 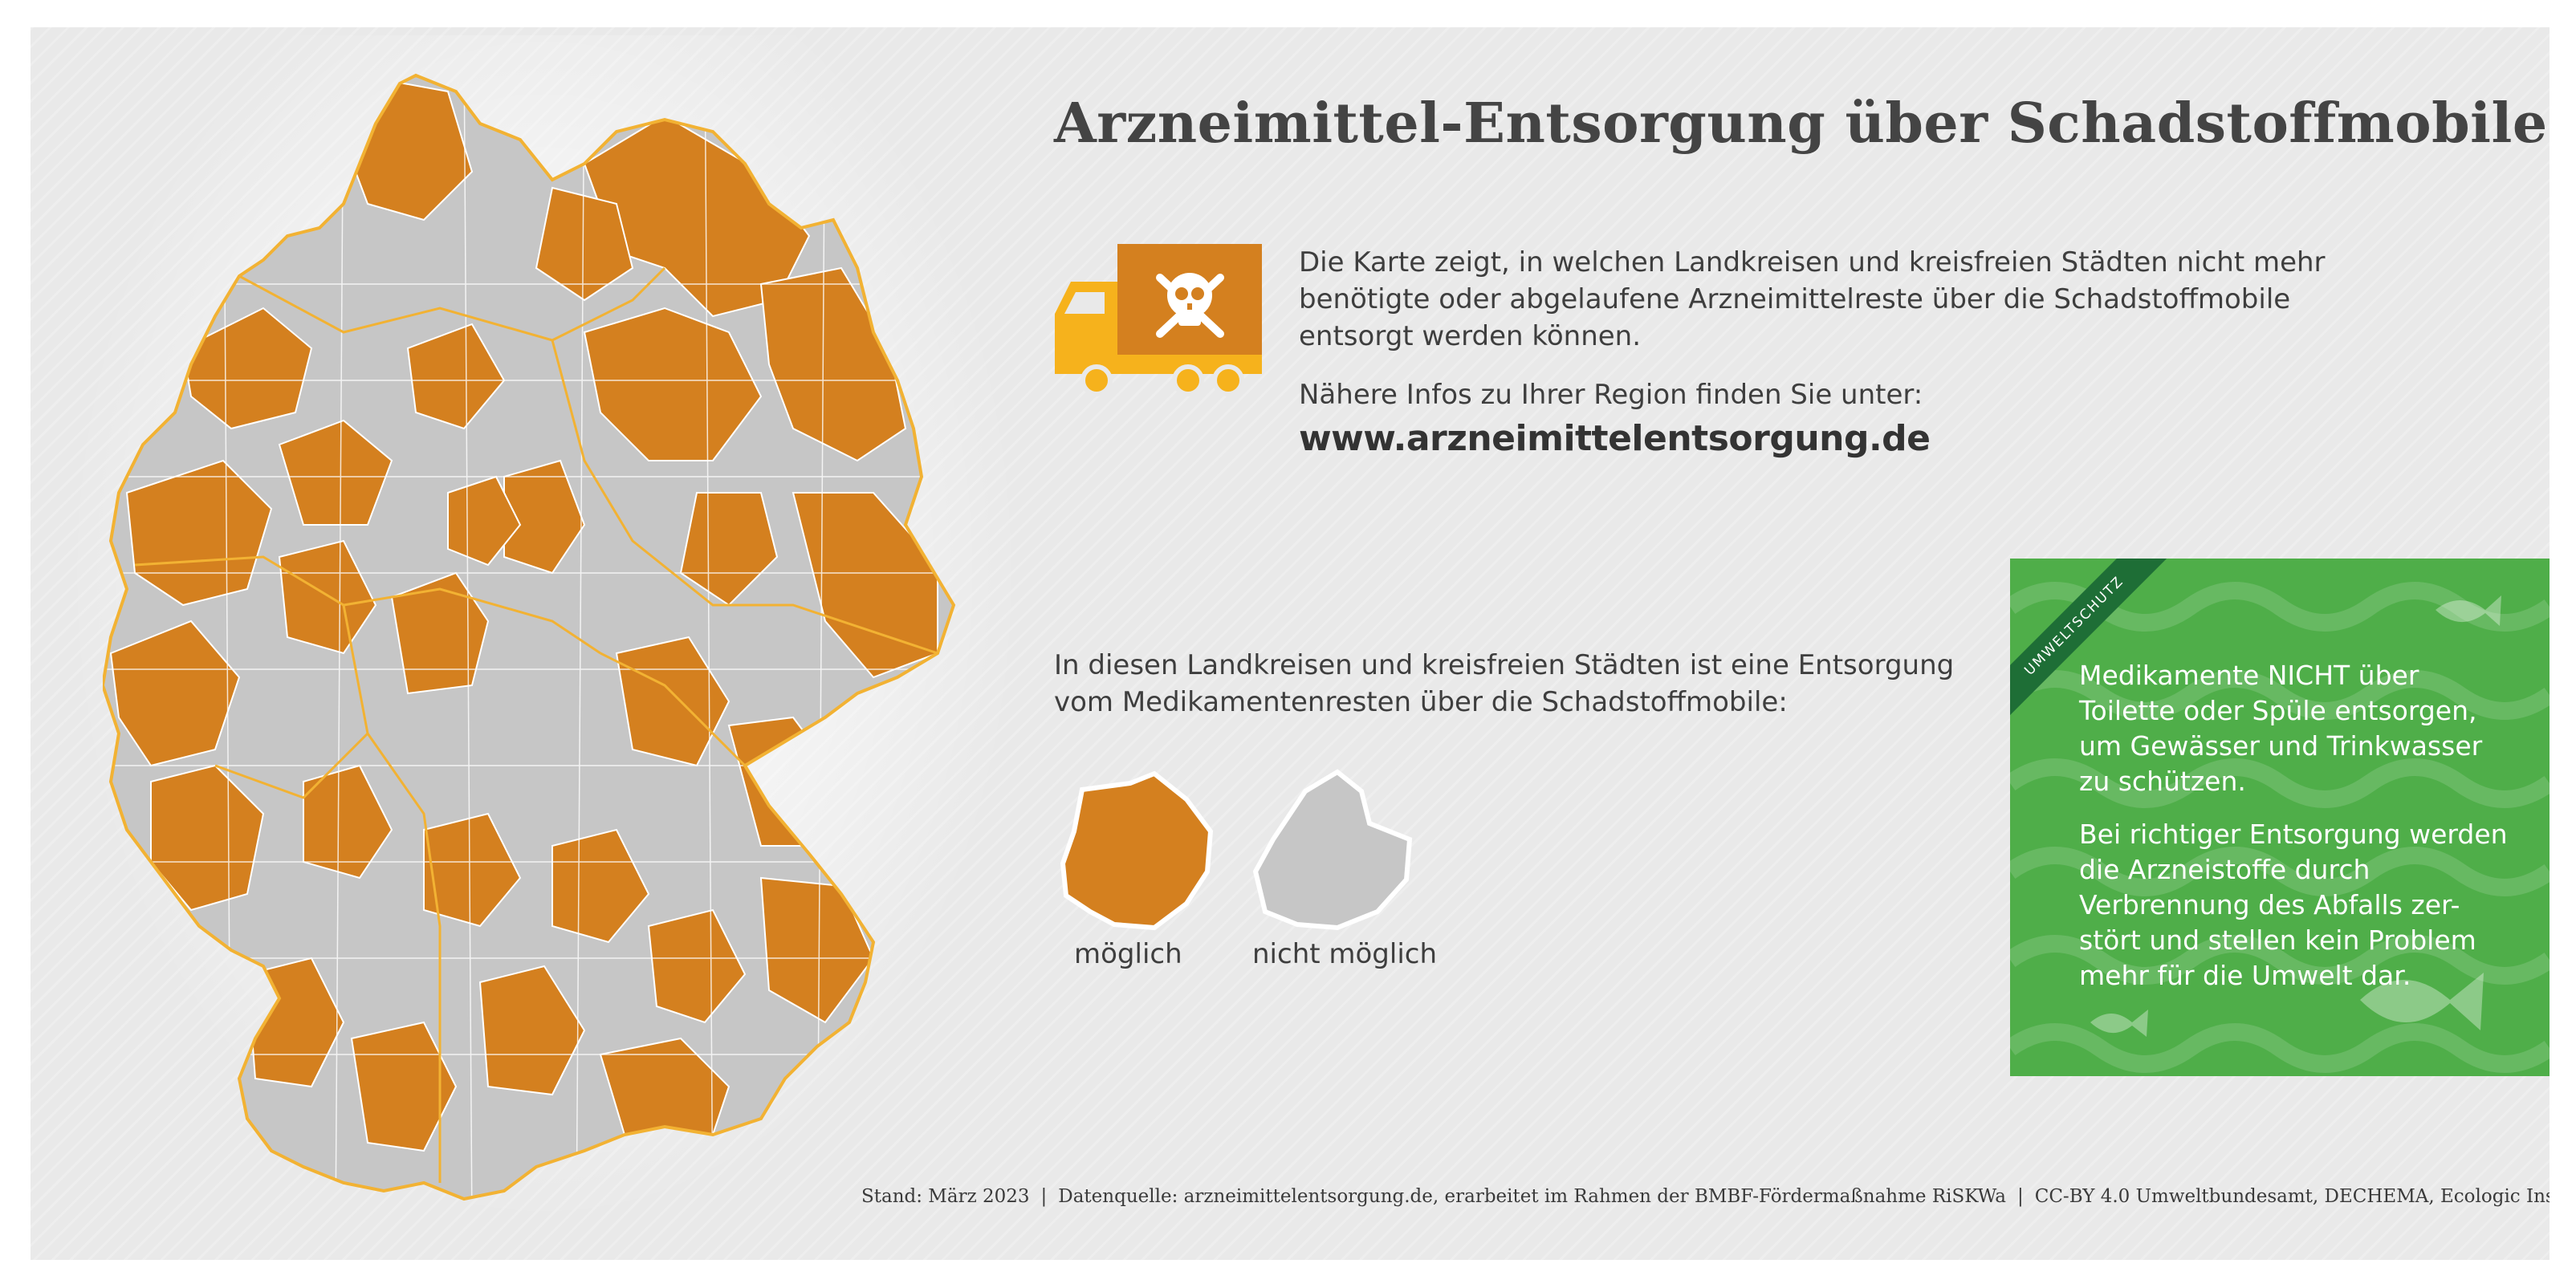 What do you see at coordinates (1137, 851) in the screenshot?
I see `legend-possible-swatch` at bounding box center [1137, 851].